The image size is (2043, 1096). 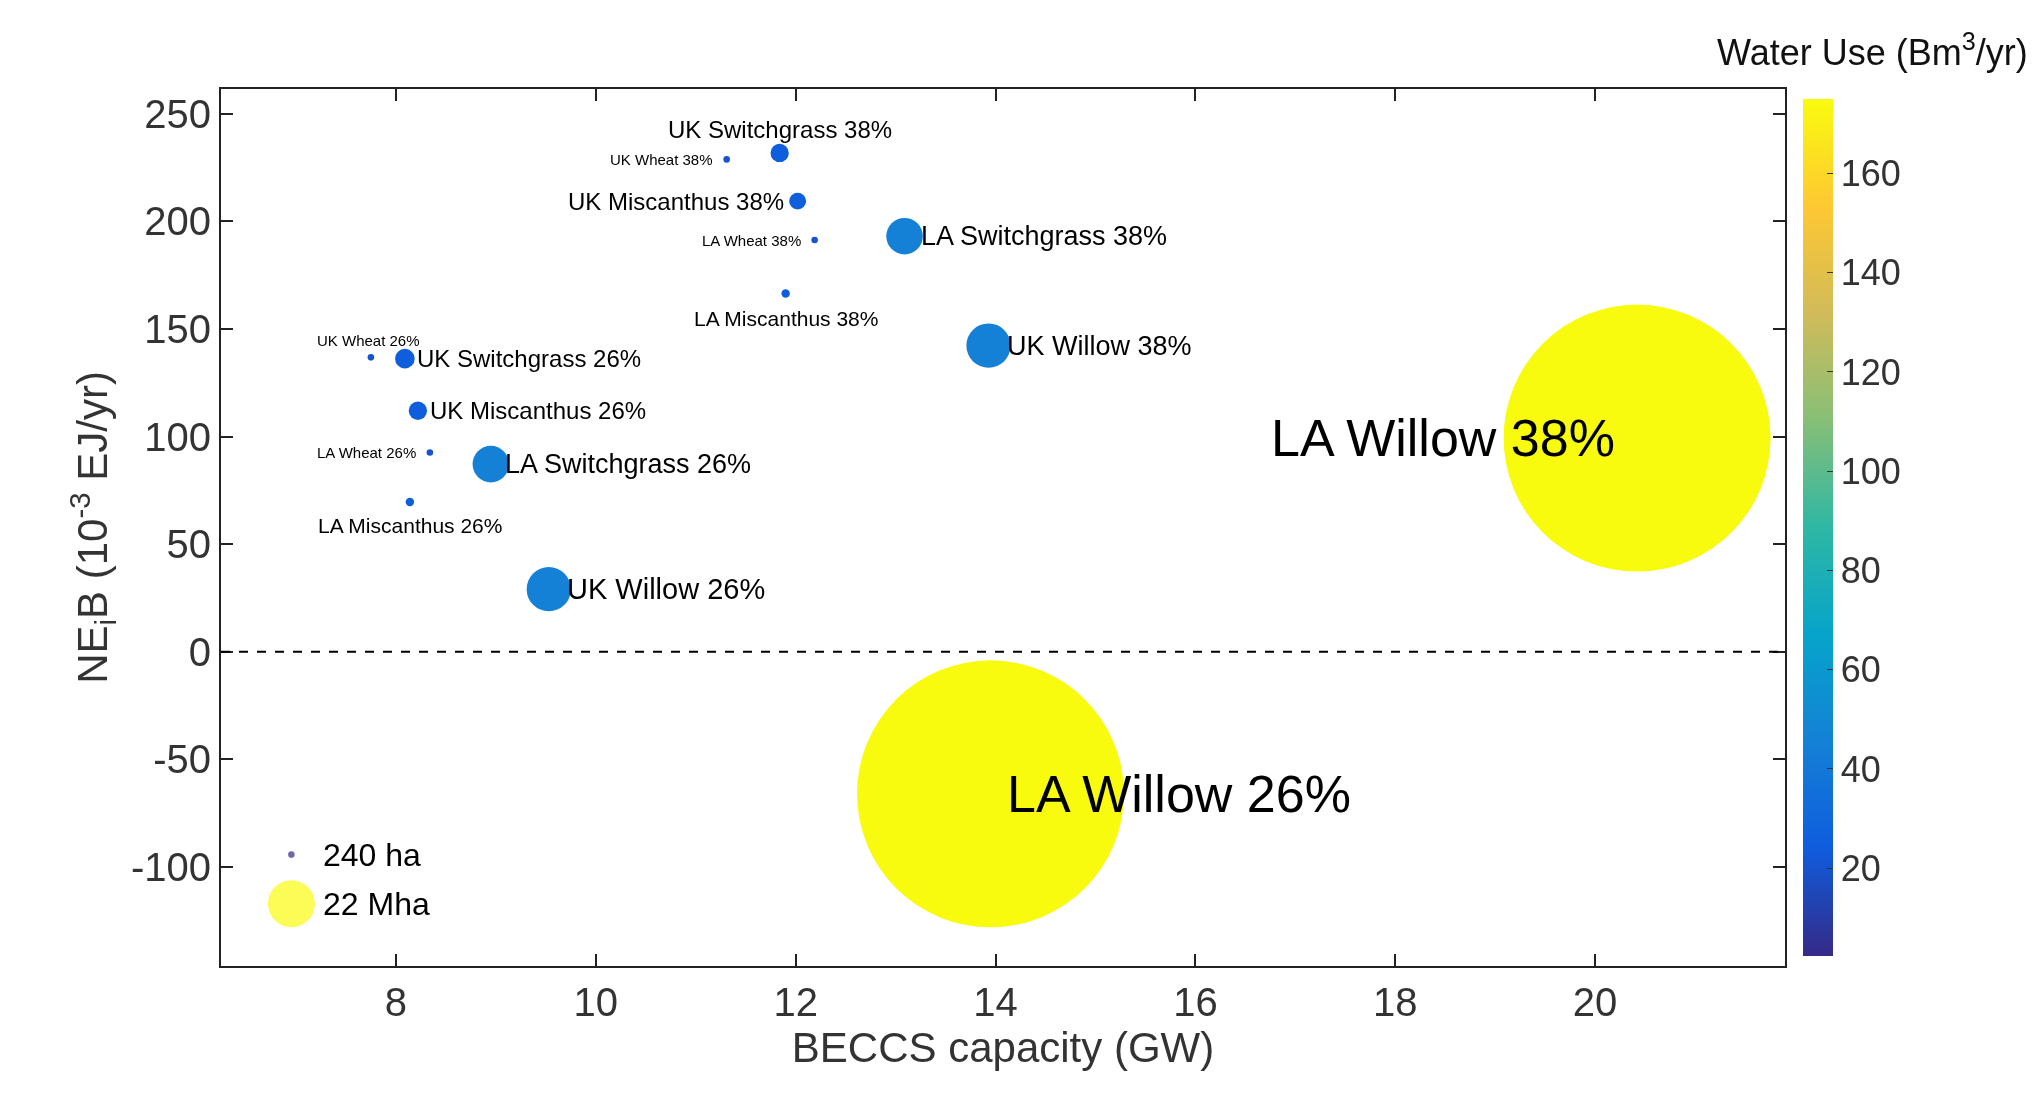 I want to click on x-axis-title: BECCS capacity (GW), so click(x=1003, y=1047).